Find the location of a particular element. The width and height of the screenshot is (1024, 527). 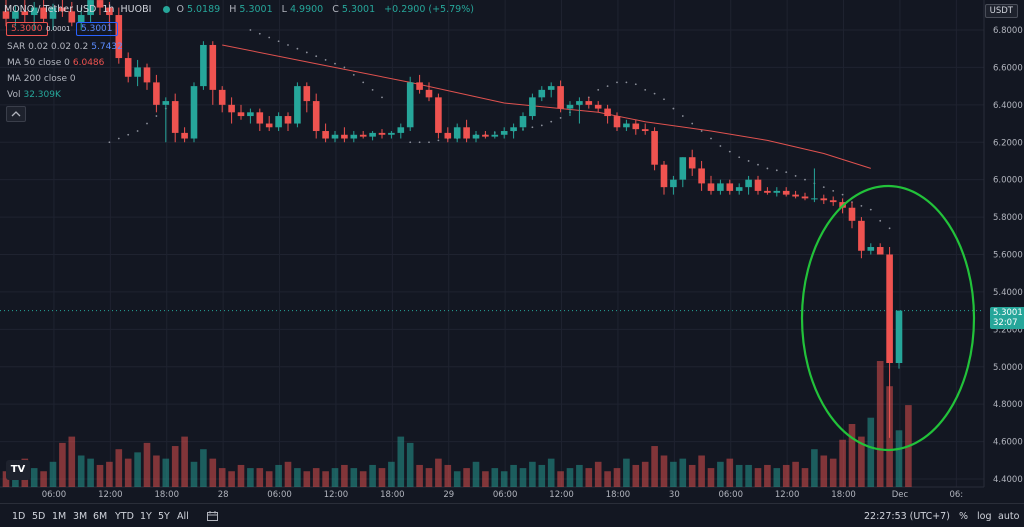

last-price-value: 5.3001 is located at coordinates (1008, 313).